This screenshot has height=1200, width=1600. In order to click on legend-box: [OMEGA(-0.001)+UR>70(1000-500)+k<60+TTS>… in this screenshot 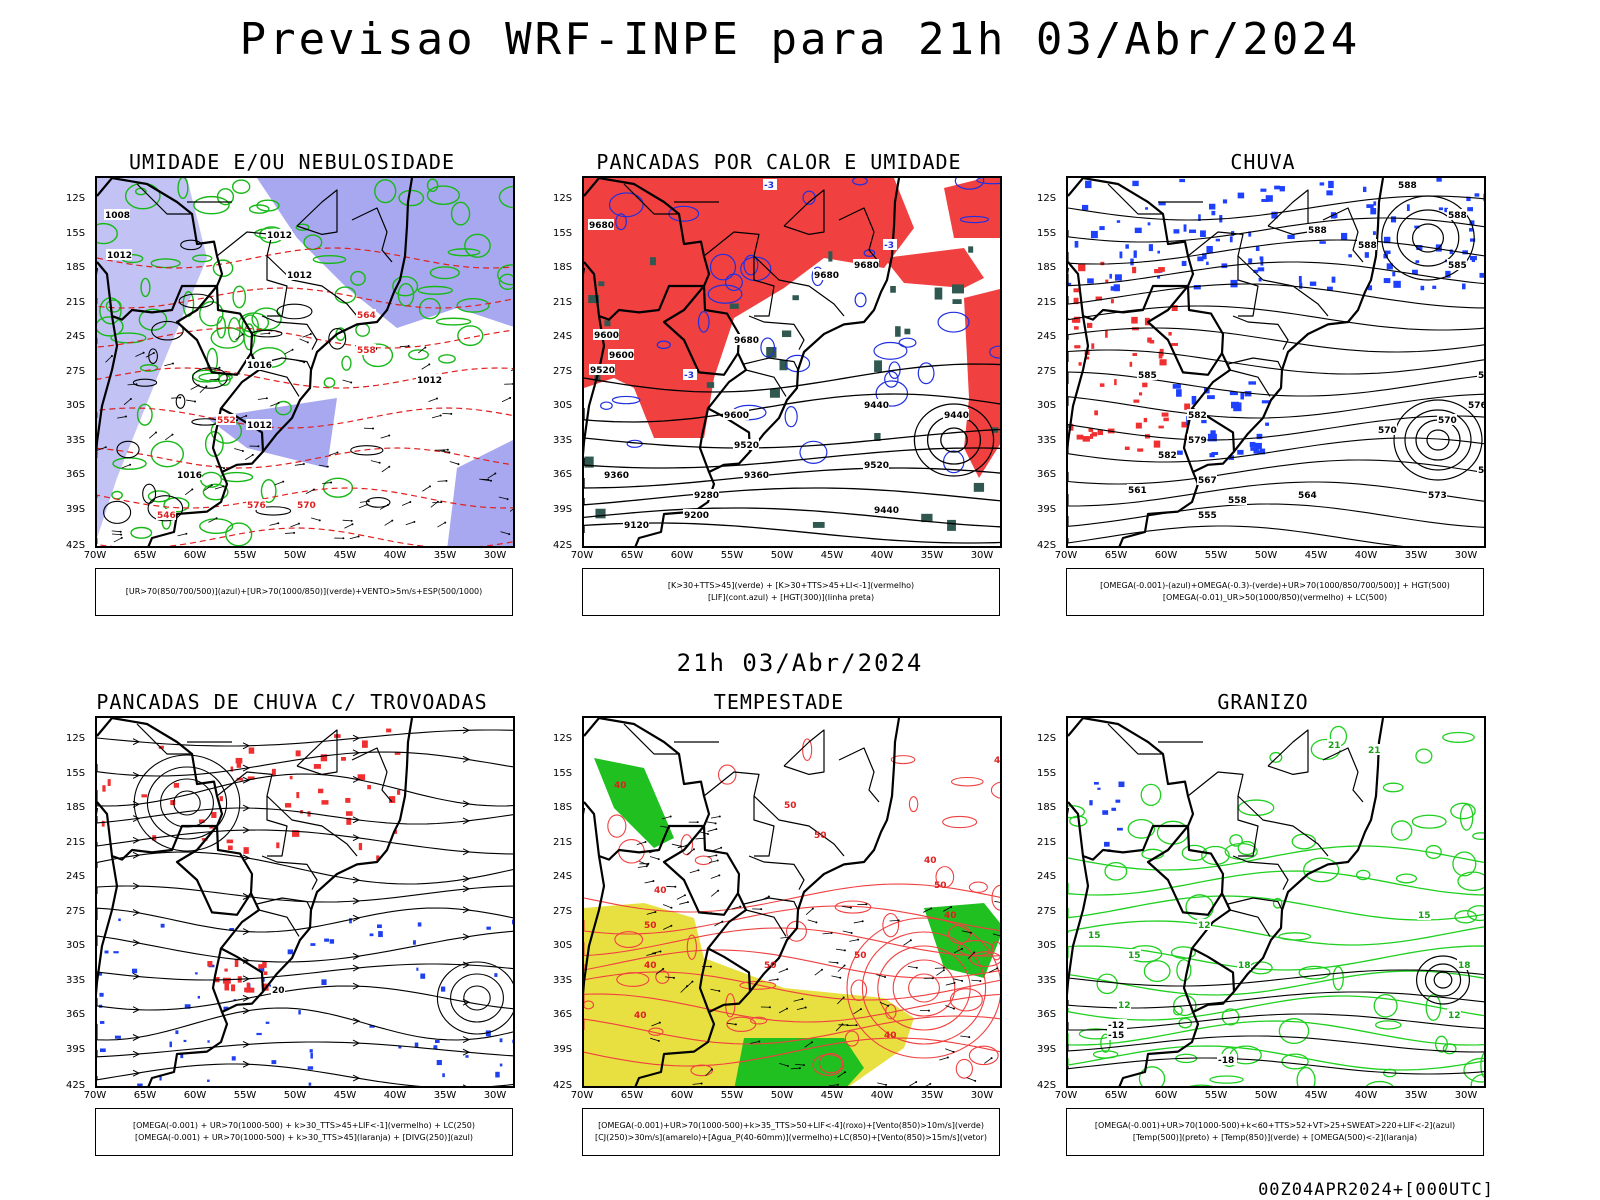, I will do `click(1275, 1132)`.